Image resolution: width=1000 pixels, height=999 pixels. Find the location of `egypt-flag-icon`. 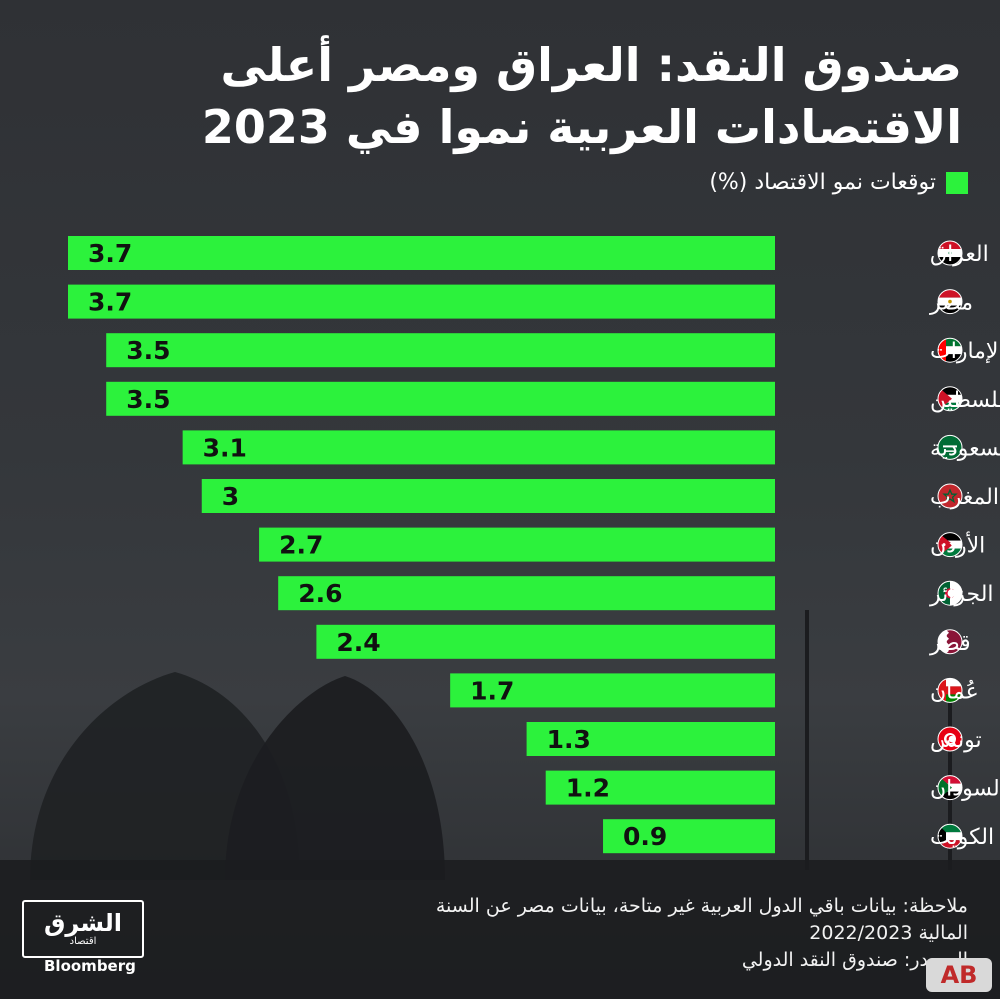

egypt-flag-icon is located at coordinates (950, 302).